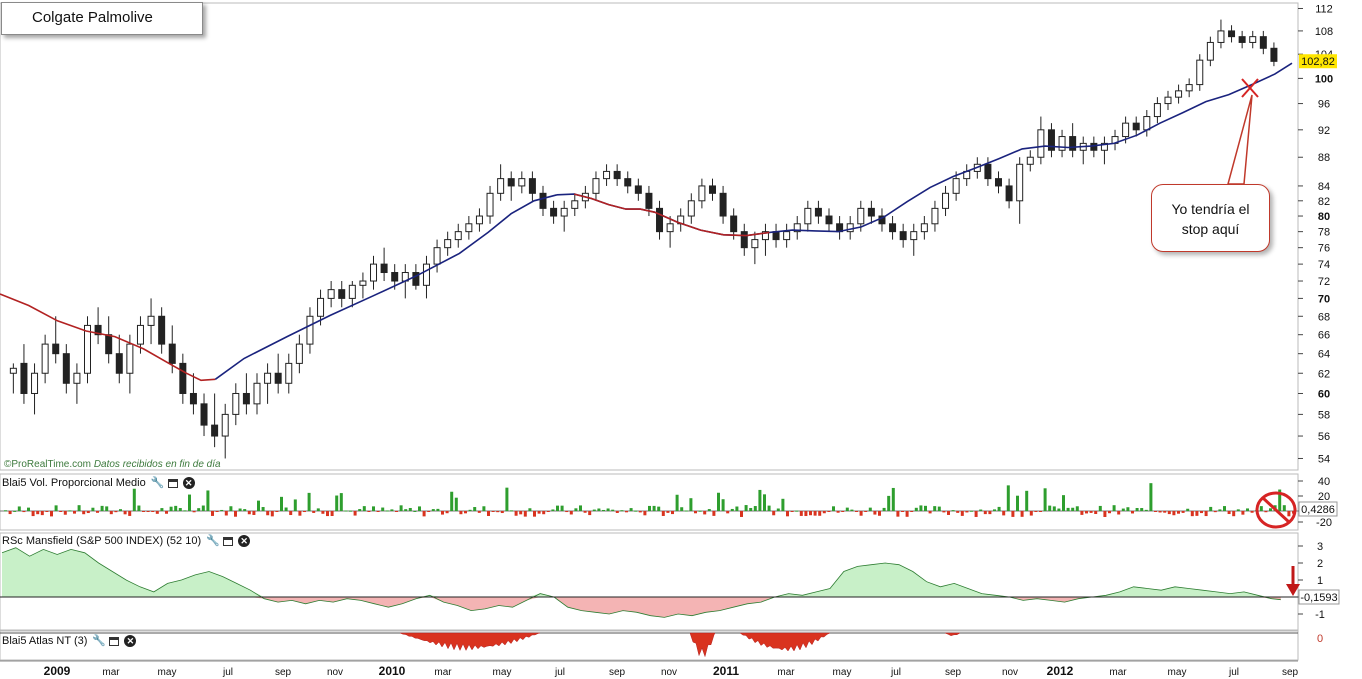 This screenshot has height=679, width=1362. I want to click on atlas-negative-area, so click(470, 642).